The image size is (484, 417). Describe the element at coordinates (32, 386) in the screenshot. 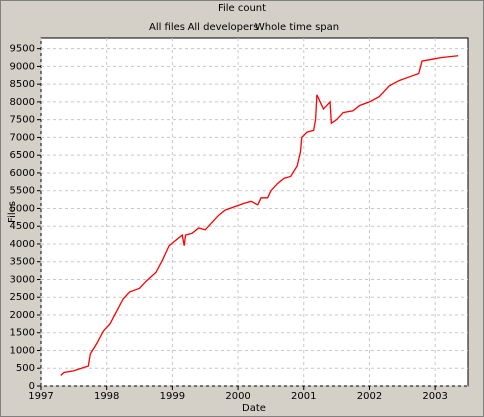

I see `y-tick-label: 0` at that location.